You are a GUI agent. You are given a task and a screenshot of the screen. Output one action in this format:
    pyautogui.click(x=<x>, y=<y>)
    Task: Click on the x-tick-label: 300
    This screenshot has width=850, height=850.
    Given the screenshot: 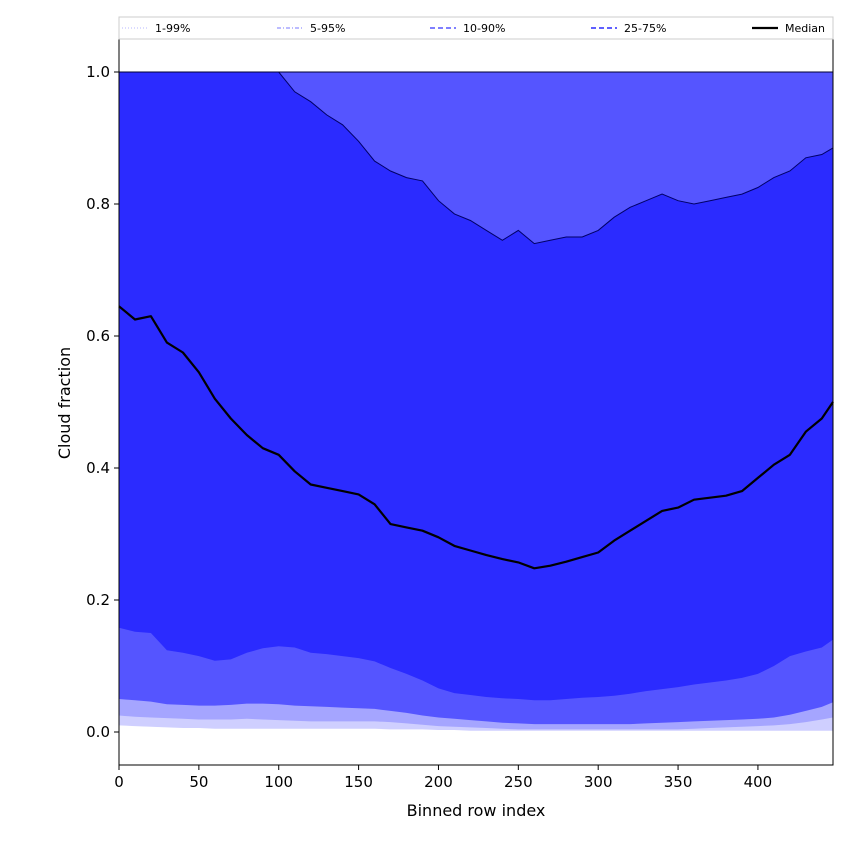 What is the action you would take?
    pyautogui.click(x=598, y=782)
    